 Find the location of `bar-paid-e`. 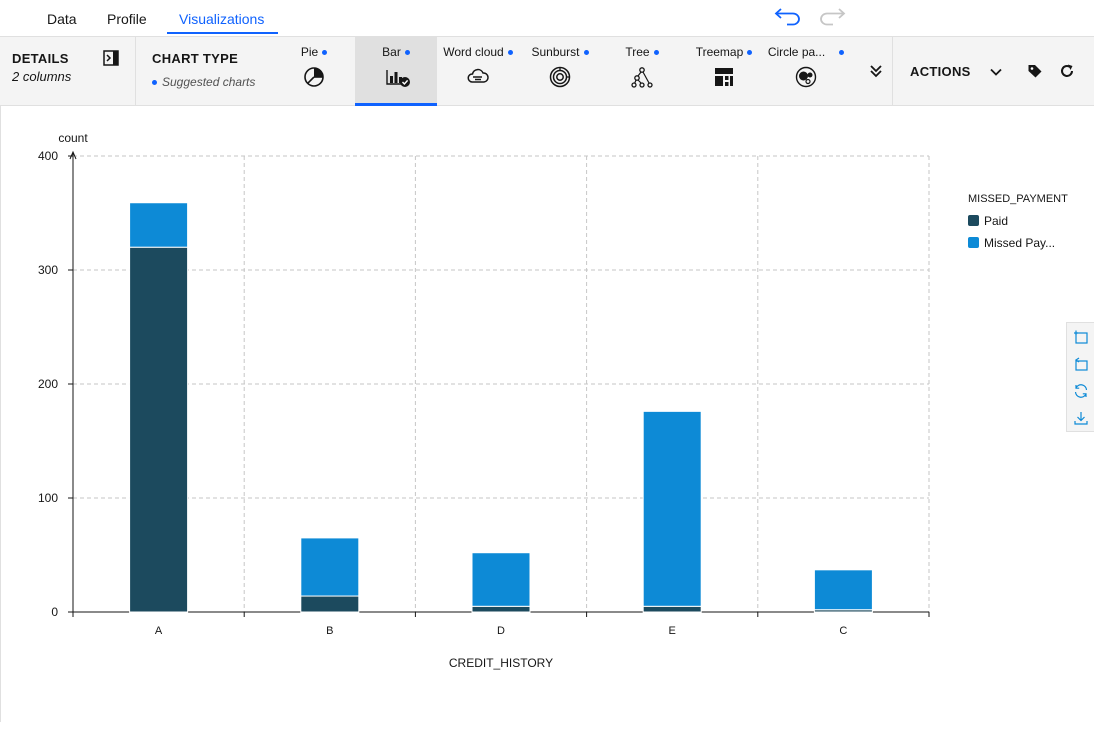

bar-paid-e is located at coordinates (672, 609).